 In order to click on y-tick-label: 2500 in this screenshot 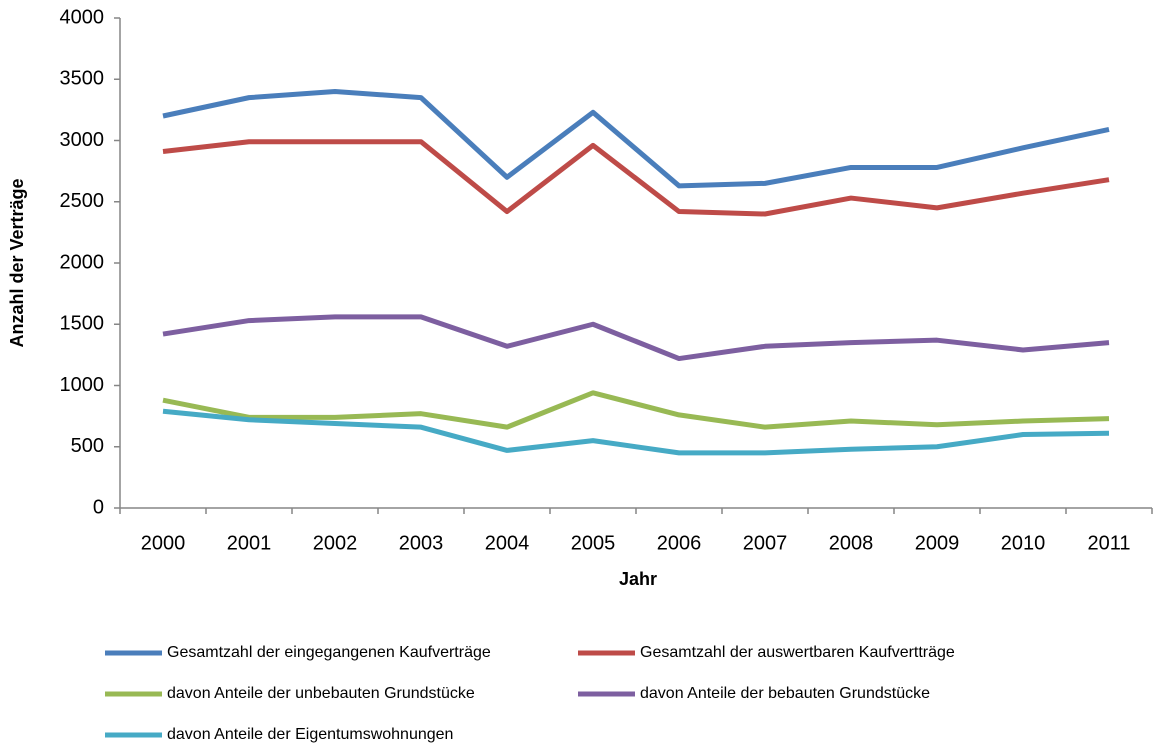, I will do `click(82, 201)`.